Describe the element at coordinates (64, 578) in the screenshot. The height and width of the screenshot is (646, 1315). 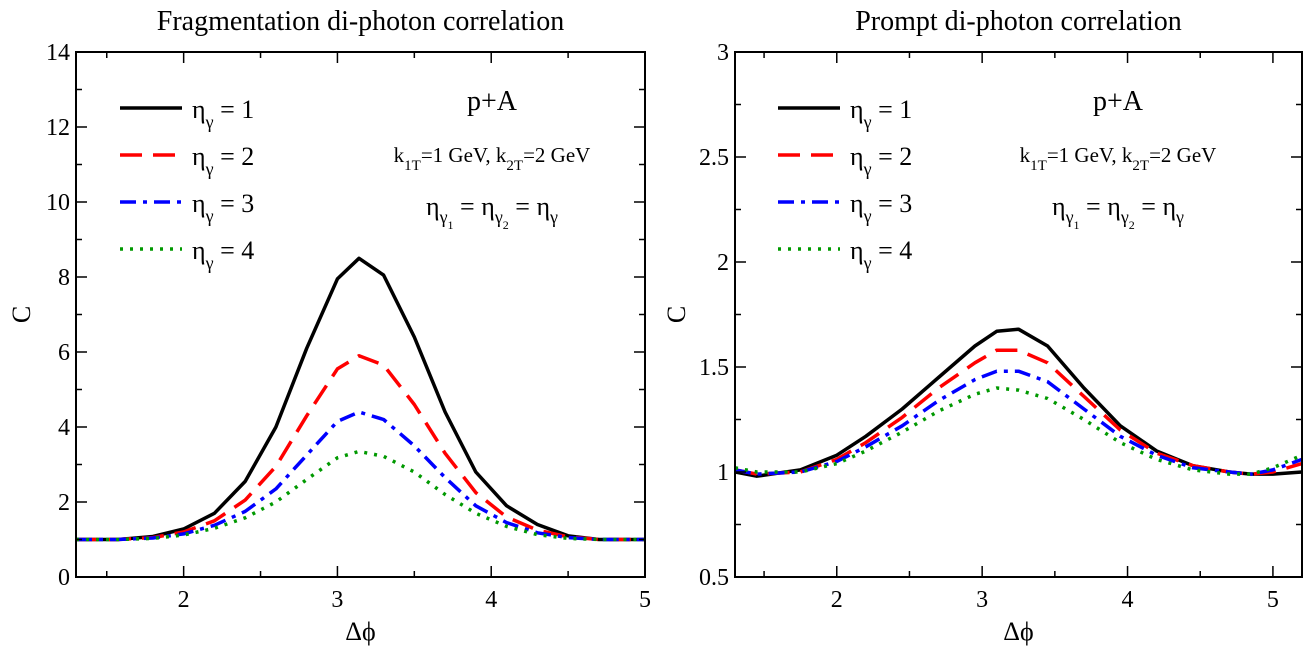
I see `y-tick-label: 0` at that location.